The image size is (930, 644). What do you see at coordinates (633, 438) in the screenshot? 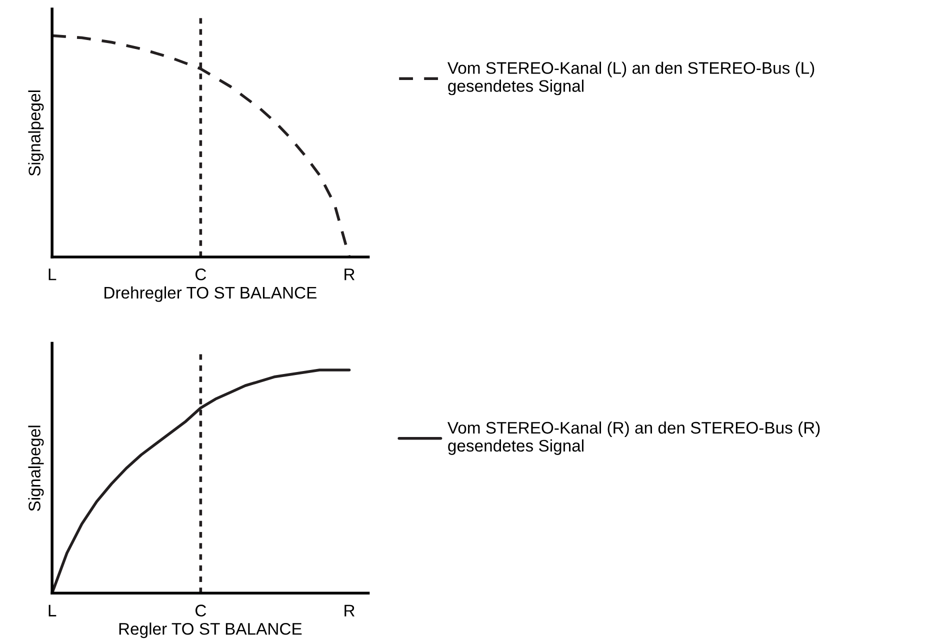
I see `legend-label: Vom STEREO-Kanal (R) an den STEREO-Bus (R) gesendetes Signal` at bounding box center [633, 438].